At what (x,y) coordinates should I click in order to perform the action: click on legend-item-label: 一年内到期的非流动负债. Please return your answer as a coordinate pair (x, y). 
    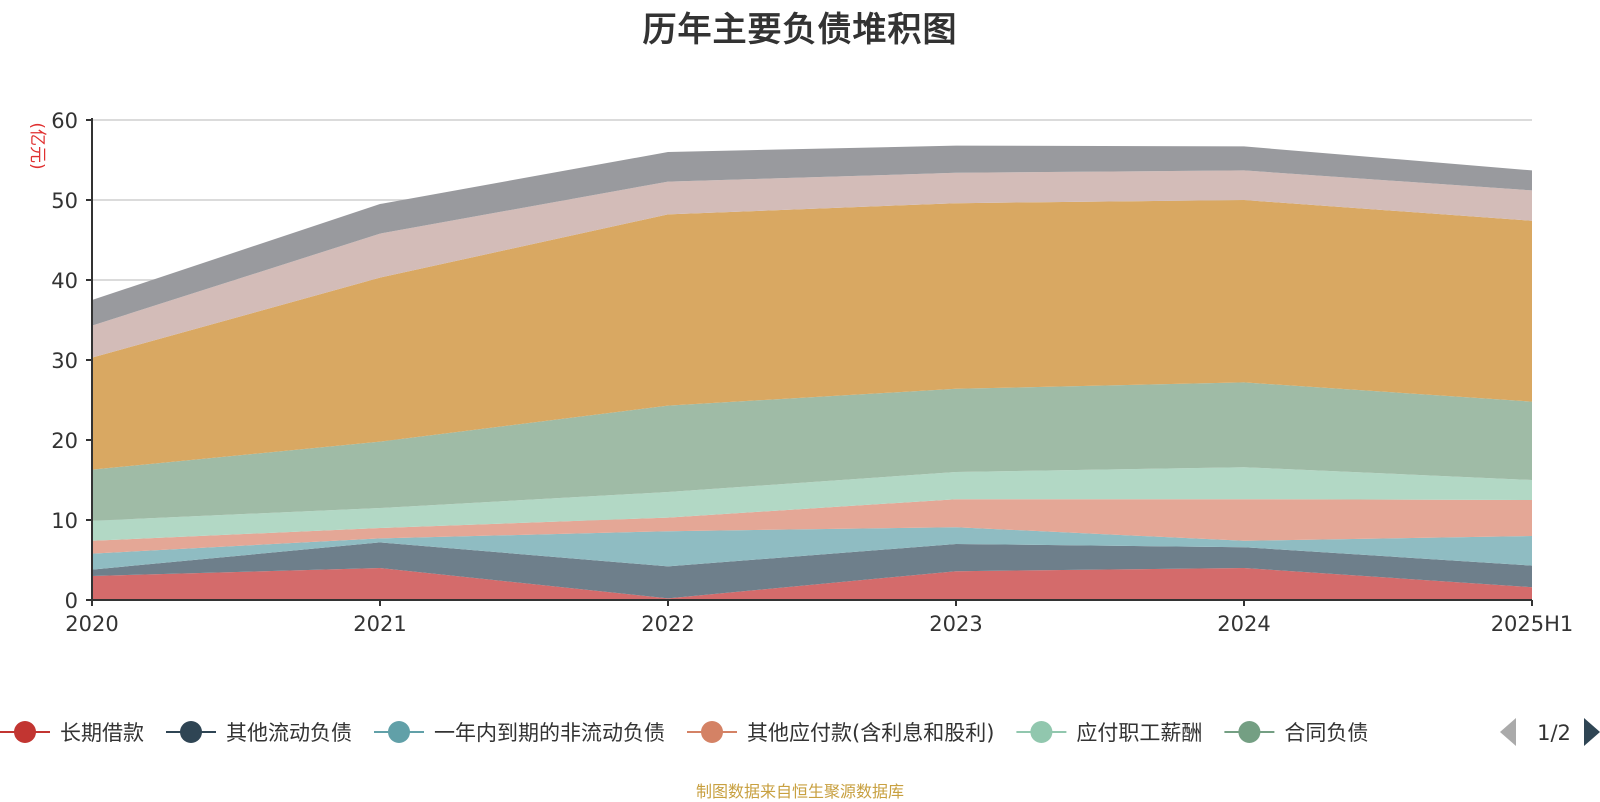
    Looking at the image, I should click on (549, 733).